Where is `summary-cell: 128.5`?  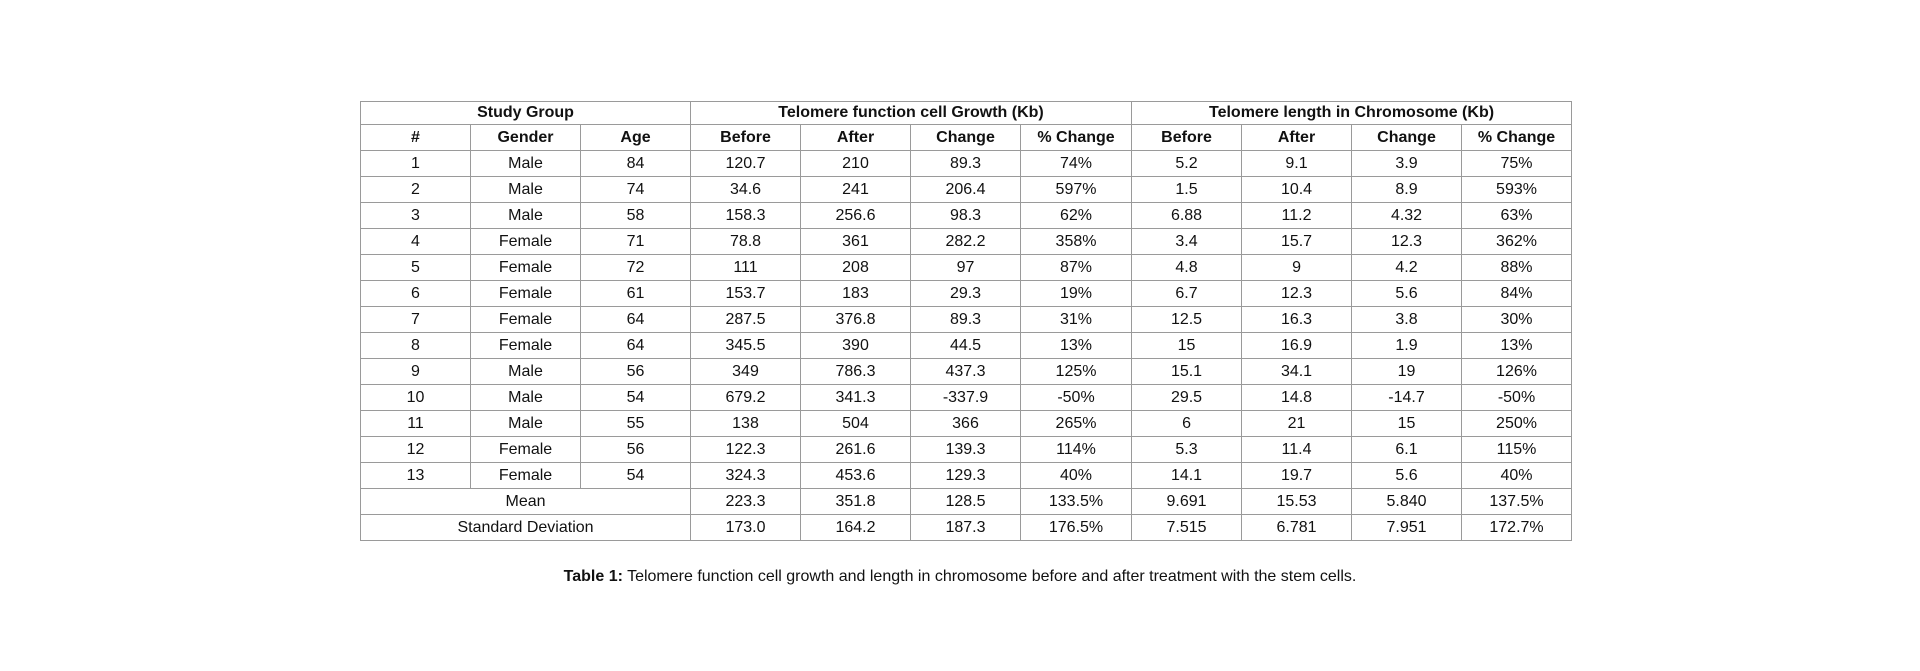
summary-cell: 128.5 is located at coordinates (966, 501).